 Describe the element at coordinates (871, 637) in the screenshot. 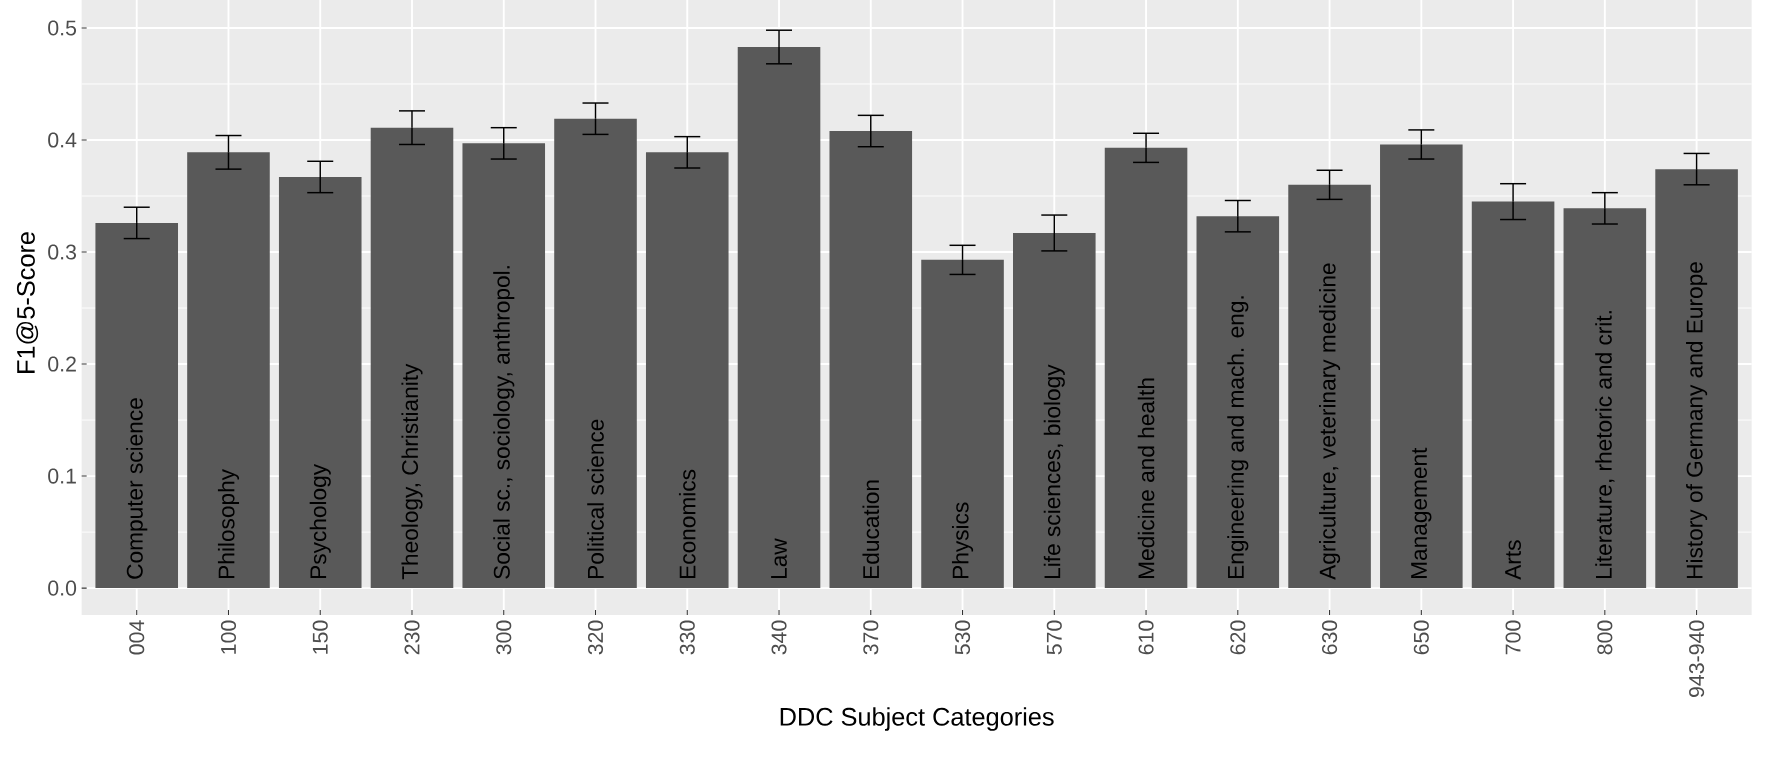

I see `x-tick-label: 370` at that location.